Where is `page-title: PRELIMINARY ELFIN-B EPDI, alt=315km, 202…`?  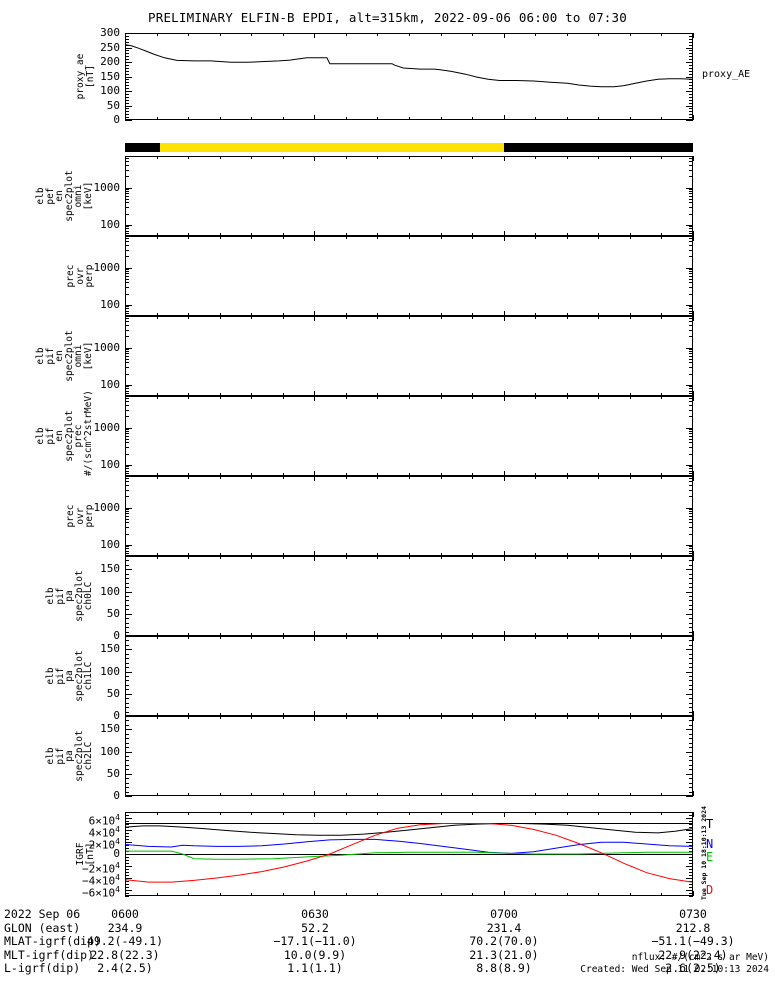 page-title: PRELIMINARY ELFIN-B EPDI, alt=315km, 202… is located at coordinates (387, 17).